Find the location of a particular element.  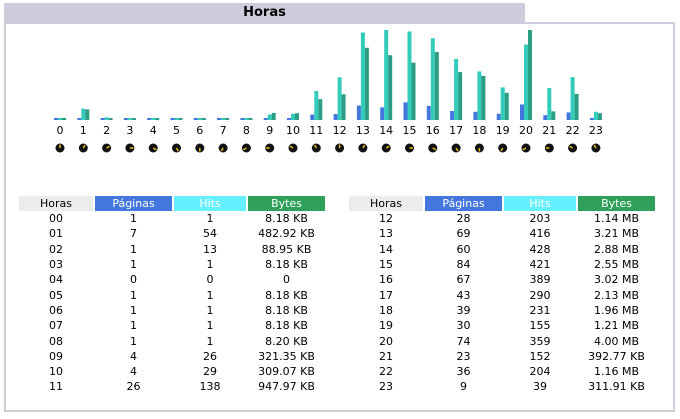

table-row: 18 39 231 1.96 MB is located at coordinates (502, 310).